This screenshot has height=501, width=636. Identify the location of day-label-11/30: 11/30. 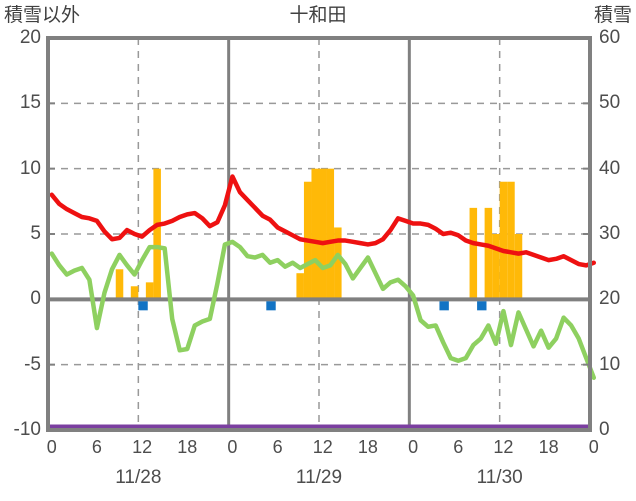
(499, 477).